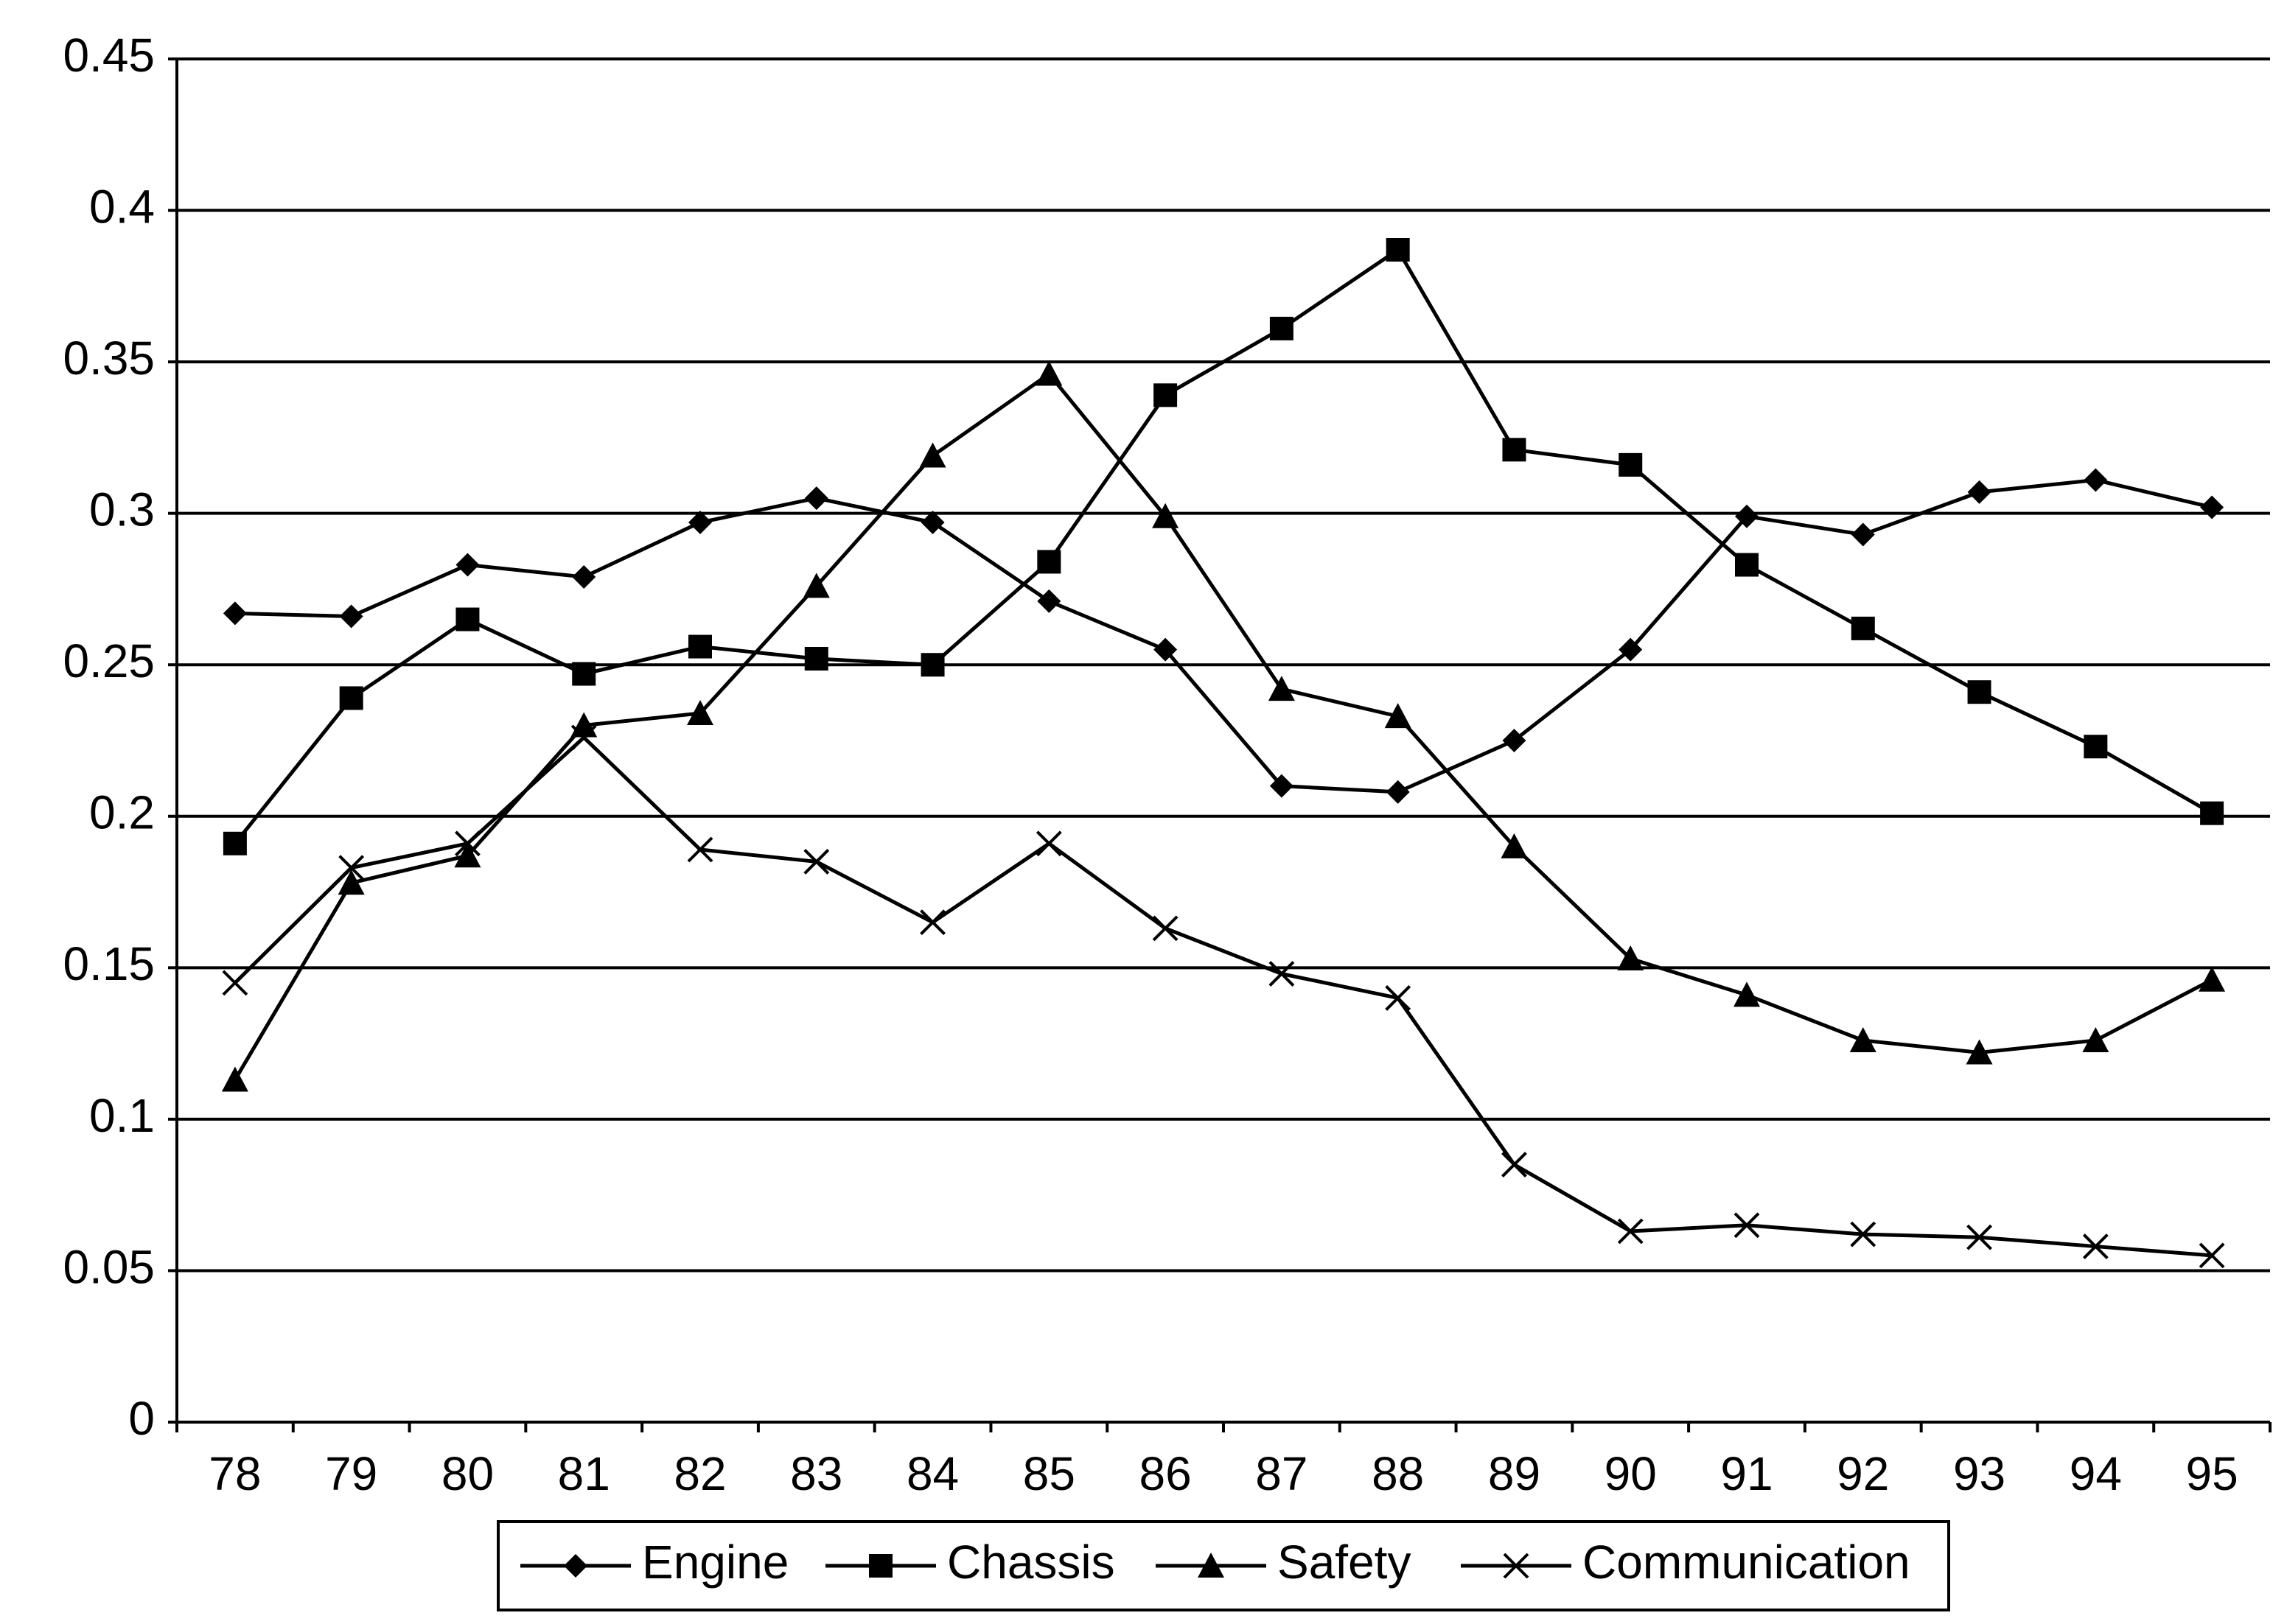 Image resolution: width=2287 pixels, height=1624 pixels. What do you see at coordinates (1863, 1473) in the screenshot?
I see `x-tick-label: 92` at bounding box center [1863, 1473].